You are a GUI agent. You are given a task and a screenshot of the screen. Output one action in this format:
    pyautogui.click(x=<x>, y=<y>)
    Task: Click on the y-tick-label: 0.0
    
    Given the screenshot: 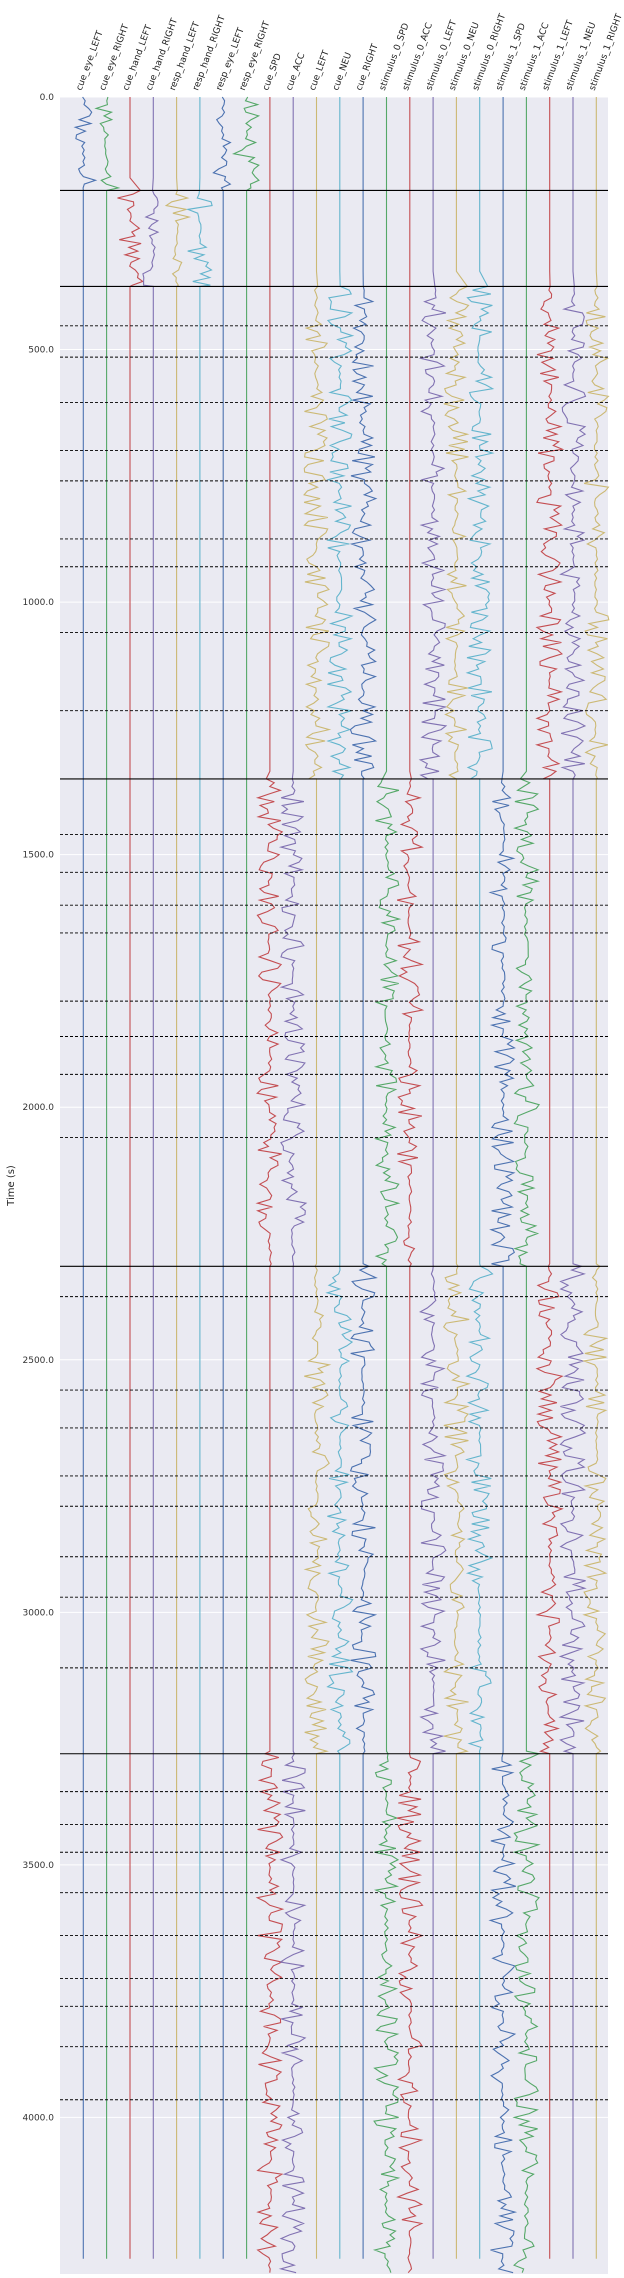 What is the action you would take?
    pyautogui.click(x=47, y=98)
    